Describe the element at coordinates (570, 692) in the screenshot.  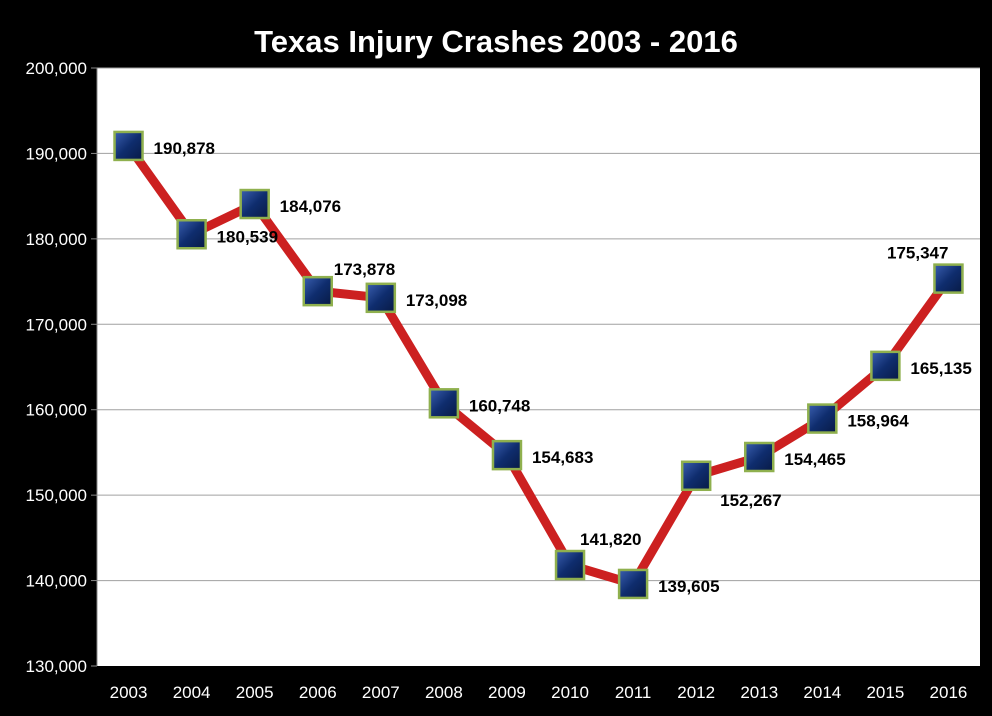
I see `x-tick-label: 2010` at that location.